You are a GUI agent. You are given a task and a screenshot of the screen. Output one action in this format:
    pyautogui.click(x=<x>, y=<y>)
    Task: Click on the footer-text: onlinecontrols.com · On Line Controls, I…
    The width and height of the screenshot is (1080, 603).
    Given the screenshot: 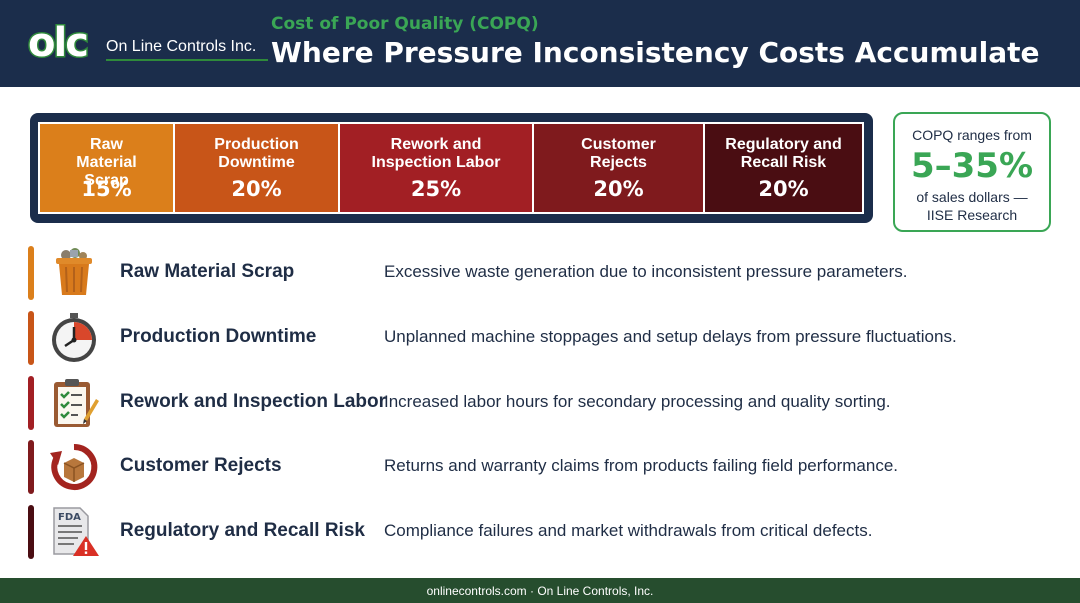 What is the action you would take?
    pyautogui.click(x=540, y=591)
    